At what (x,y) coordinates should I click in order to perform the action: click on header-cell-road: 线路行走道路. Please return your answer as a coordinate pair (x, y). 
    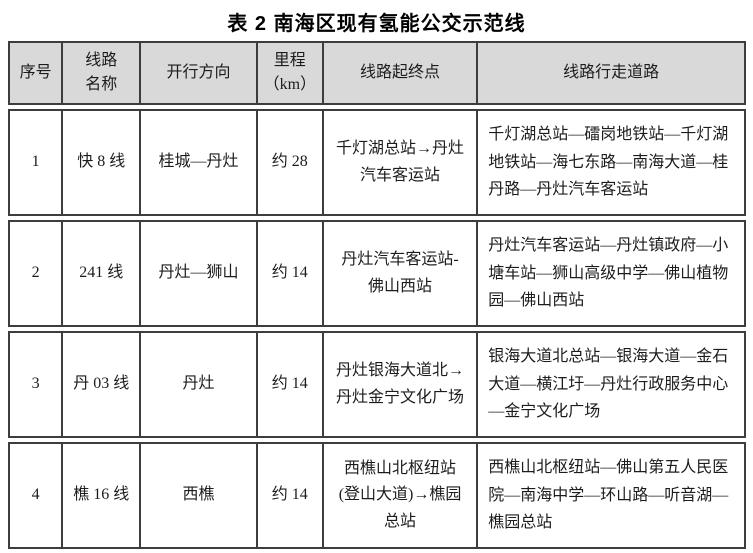
    Looking at the image, I should click on (611, 73).